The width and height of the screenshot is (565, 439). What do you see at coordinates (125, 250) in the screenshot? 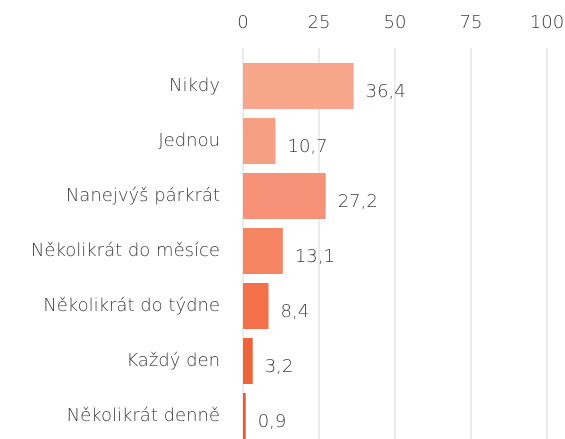
I see `y-tick-label: Několikrát do měsíce` at bounding box center [125, 250].